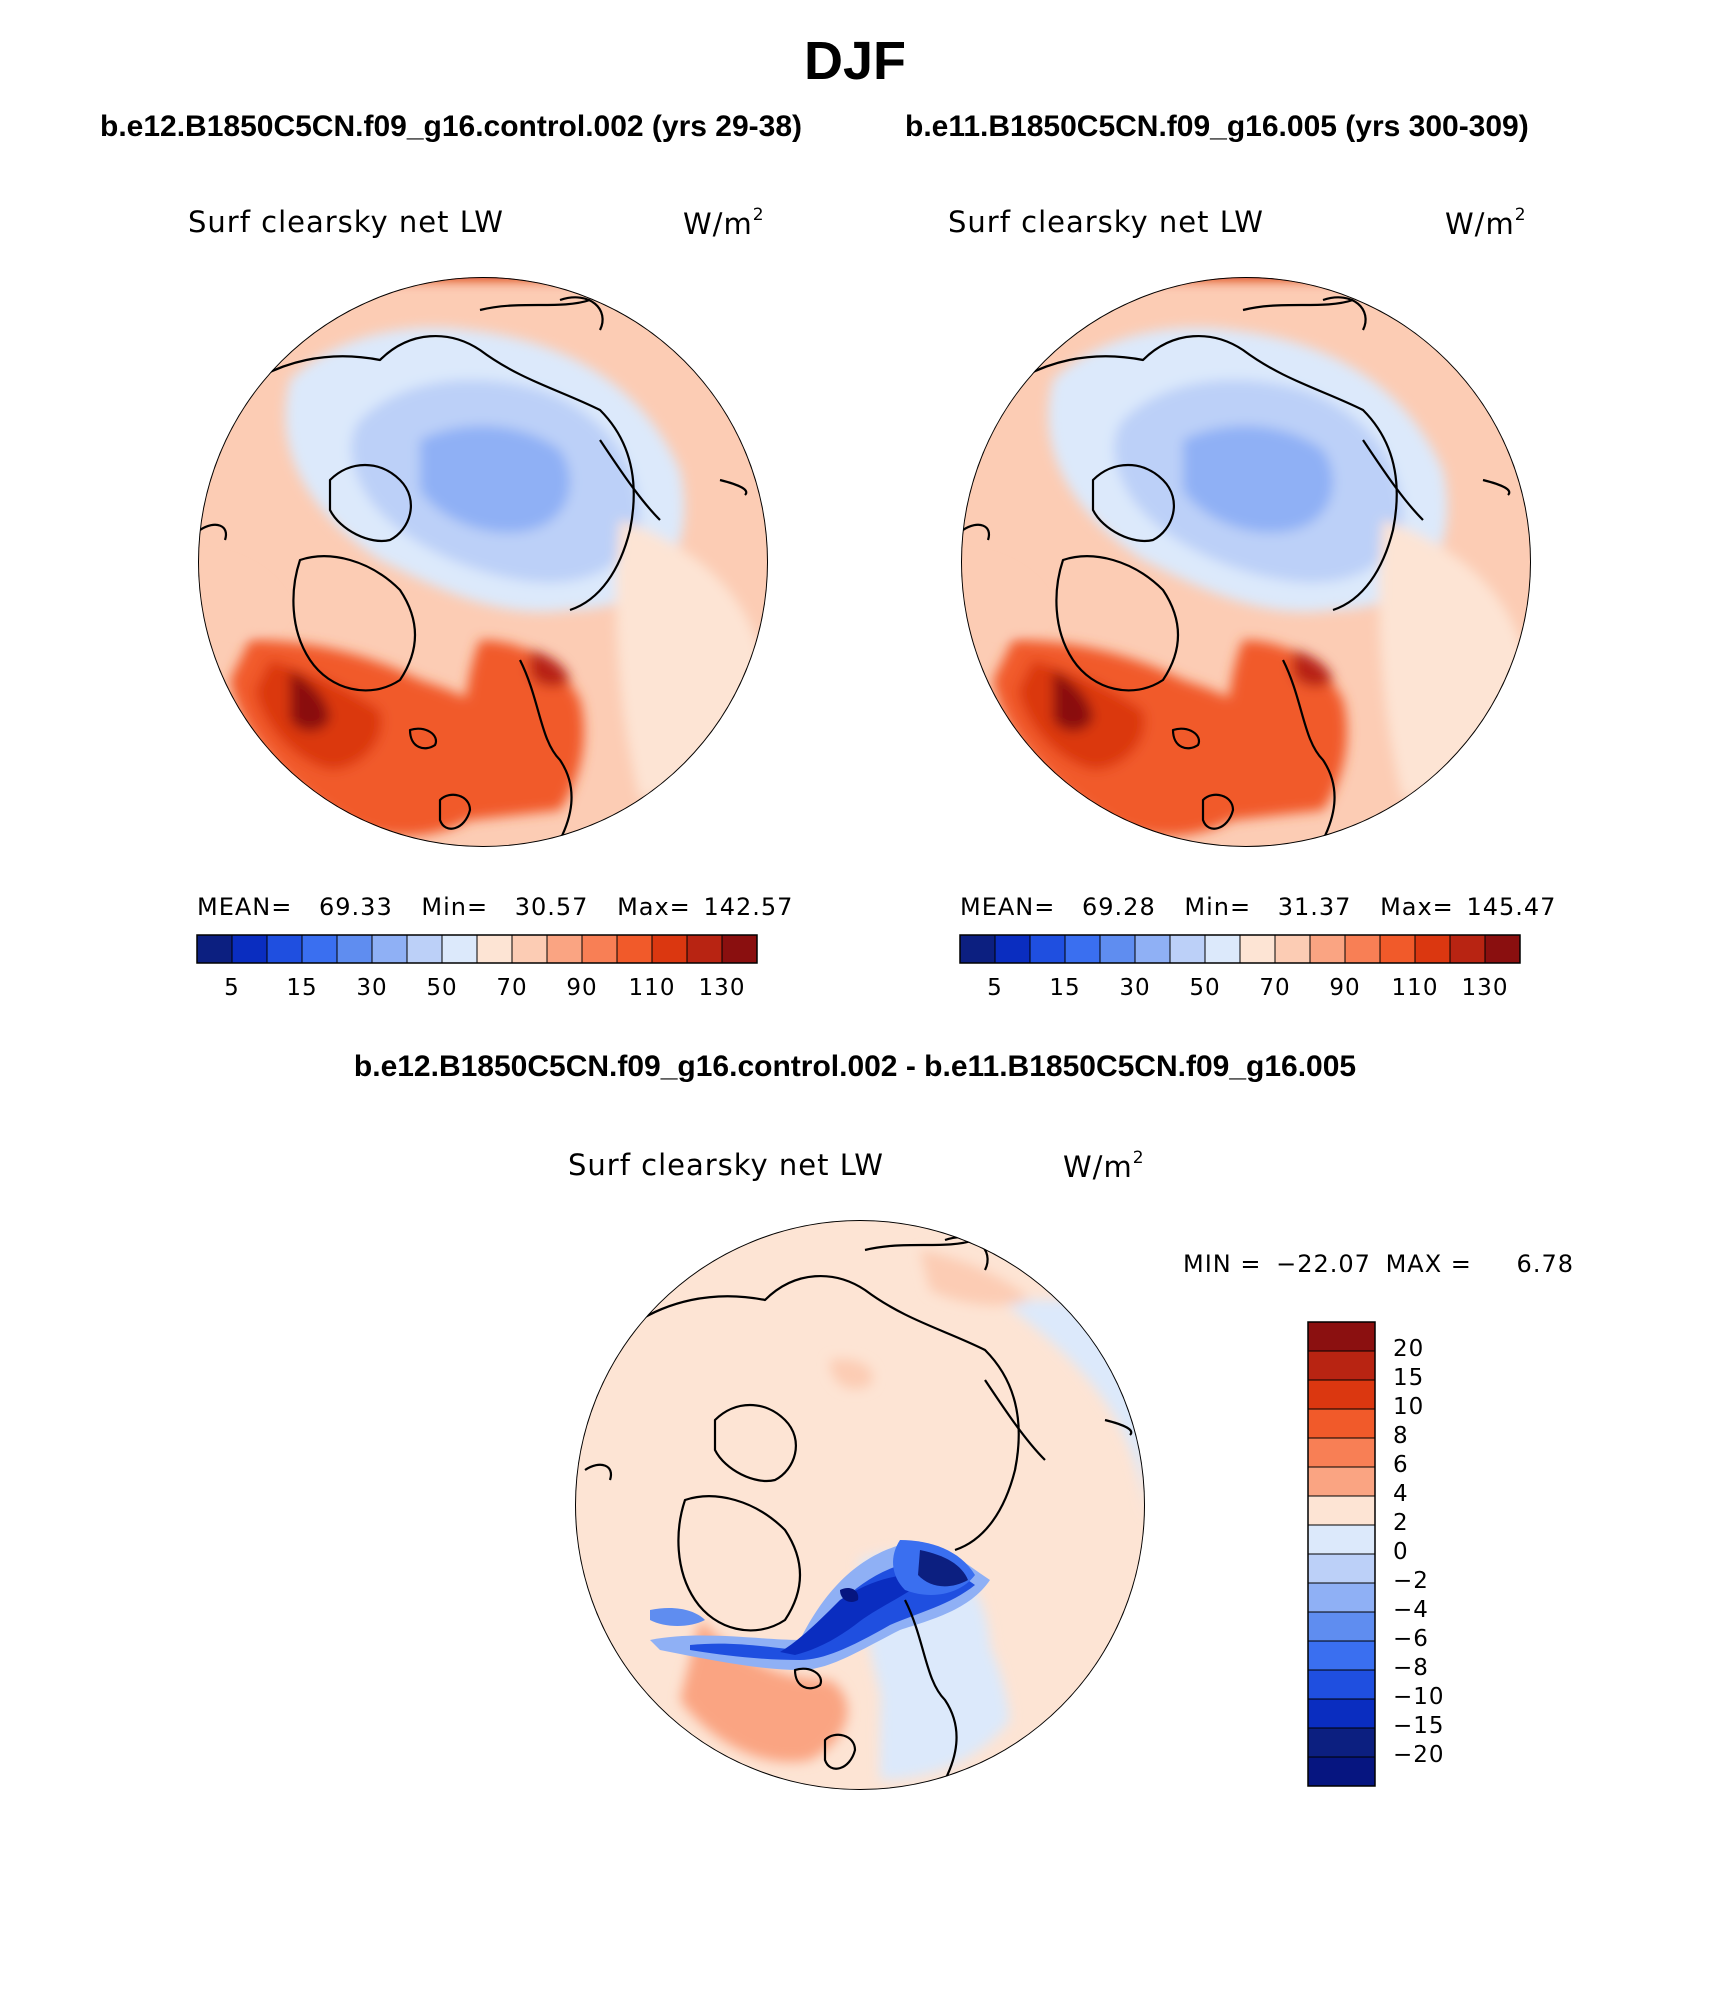  Describe the element at coordinates (1411, 1581) in the screenshot. I see `difference-colorbar-tick-label: −2` at that location.